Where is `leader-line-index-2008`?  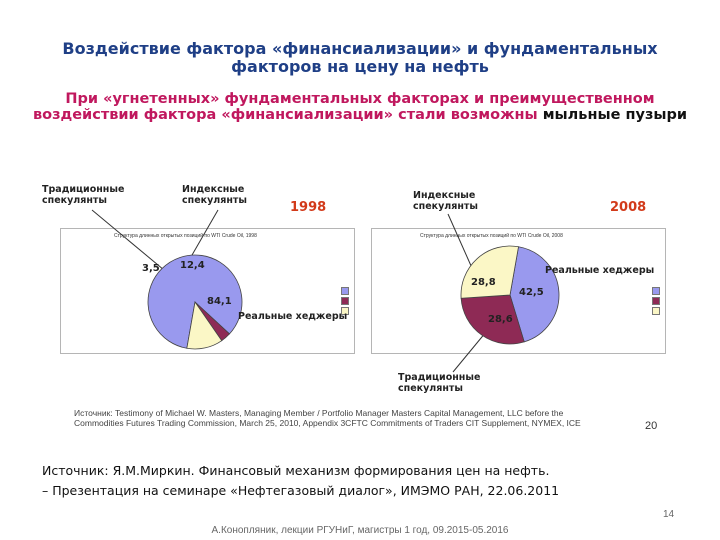 leader-line-index-2008 is located at coordinates (460, 241).